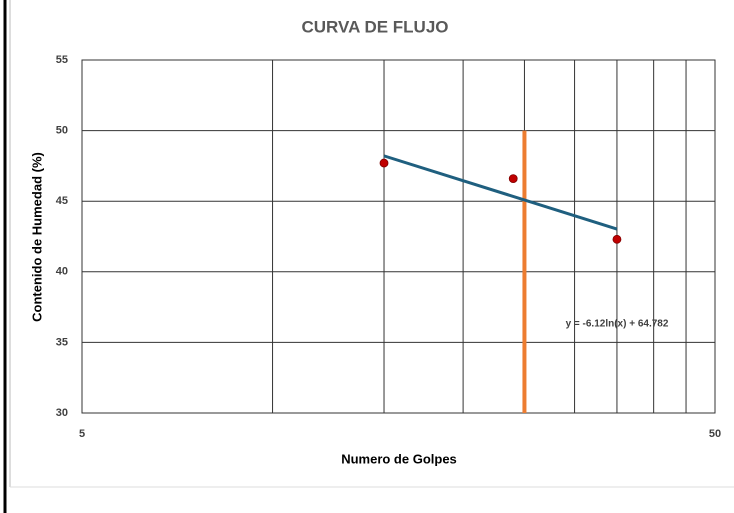  What do you see at coordinates (62, 201) in the screenshot?
I see `y-tick-label: 45` at bounding box center [62, 201].